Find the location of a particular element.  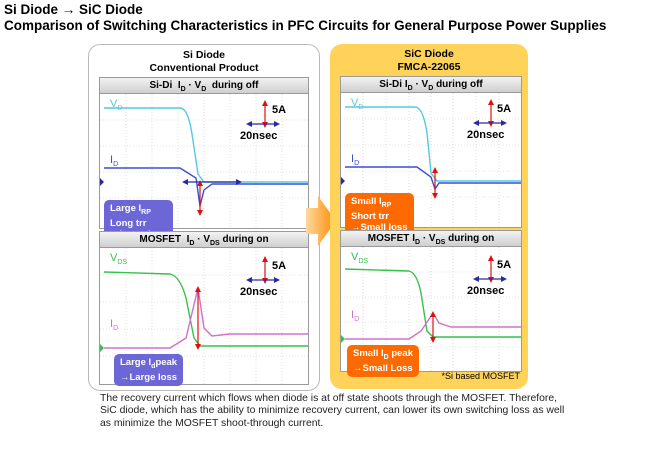

si-scope-off: Si-Di ID · VD during off is located at coordinates (204, 160).